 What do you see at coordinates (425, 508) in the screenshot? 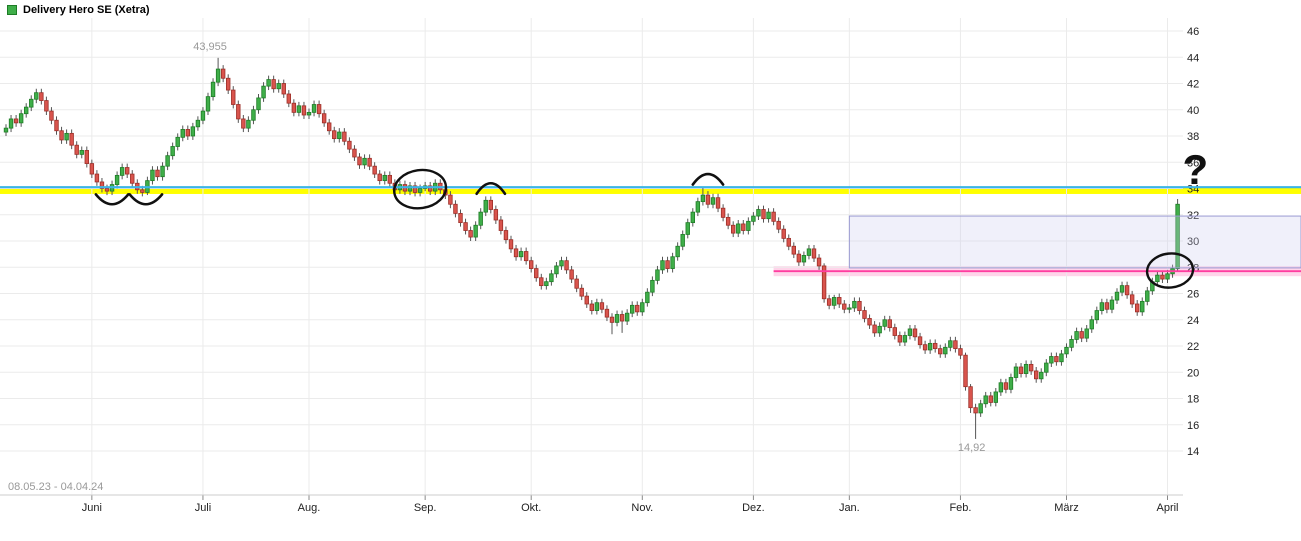
I see `x-axis-label: Sep.` at bounding box center [425, 508].